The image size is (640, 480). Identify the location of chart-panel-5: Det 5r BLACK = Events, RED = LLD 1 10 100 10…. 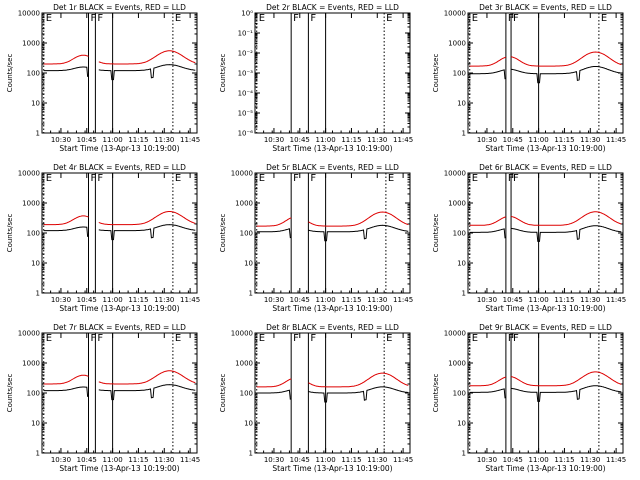
(316, 238).